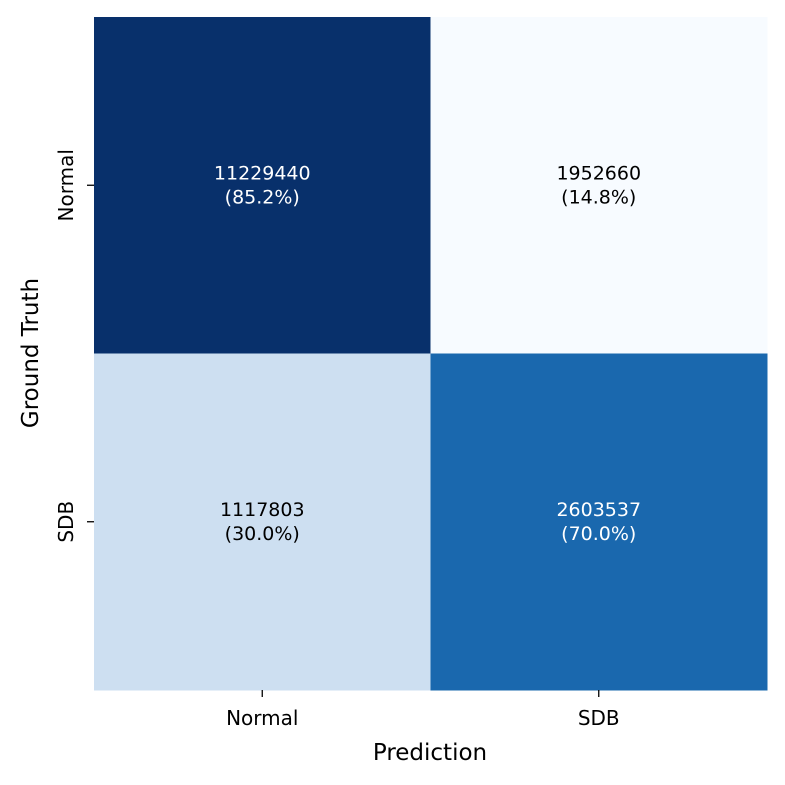  I want to click on x-tick-label-0: Normal, so click(262, 718).